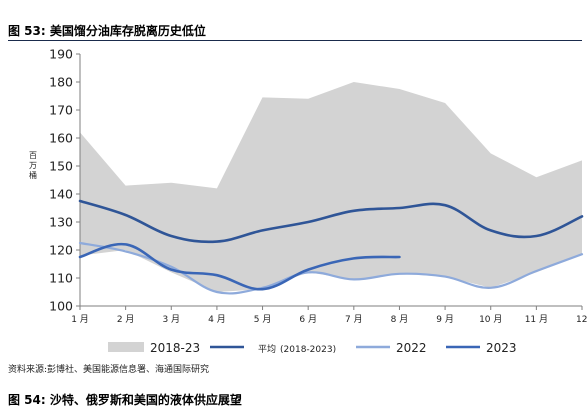 This screenshot has width=588, height=409. I want to click on series-2023-line, so click(239, 266).